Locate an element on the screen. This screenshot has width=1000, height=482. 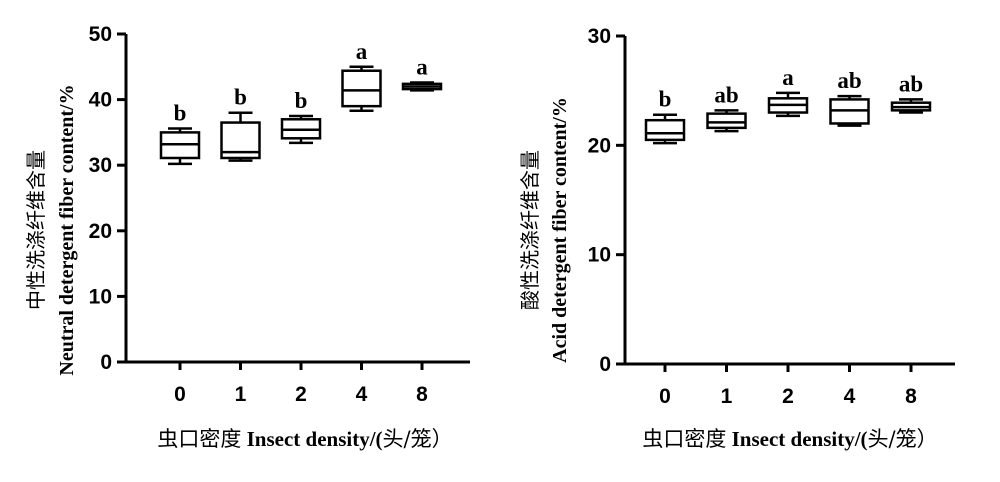
box-8: a is located at coordinates (422, 73).